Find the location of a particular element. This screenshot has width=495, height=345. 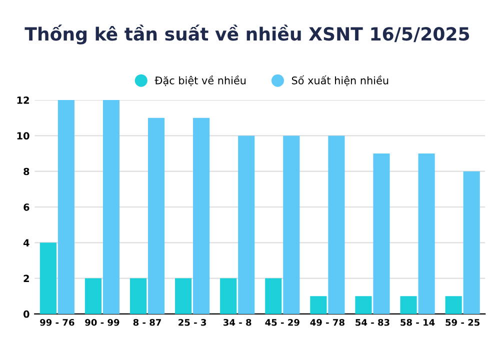

y-tick-label: 8 is located at coordinates (27, 172).